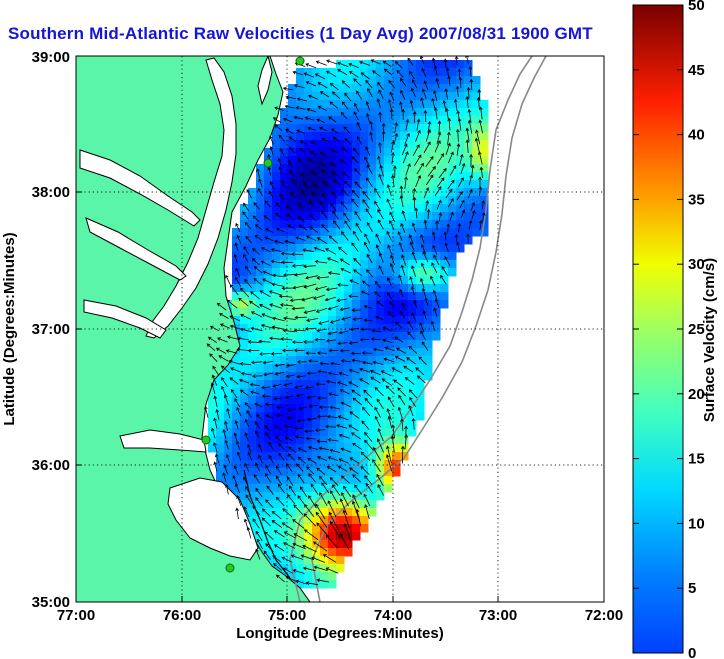 Image resolution: width=724 pixels, height=659 pixels. What do you see at coordinates (696, 70) in the screenshot?
I see `colorbar-tick-label: 45` at bounding box center [696, 70].